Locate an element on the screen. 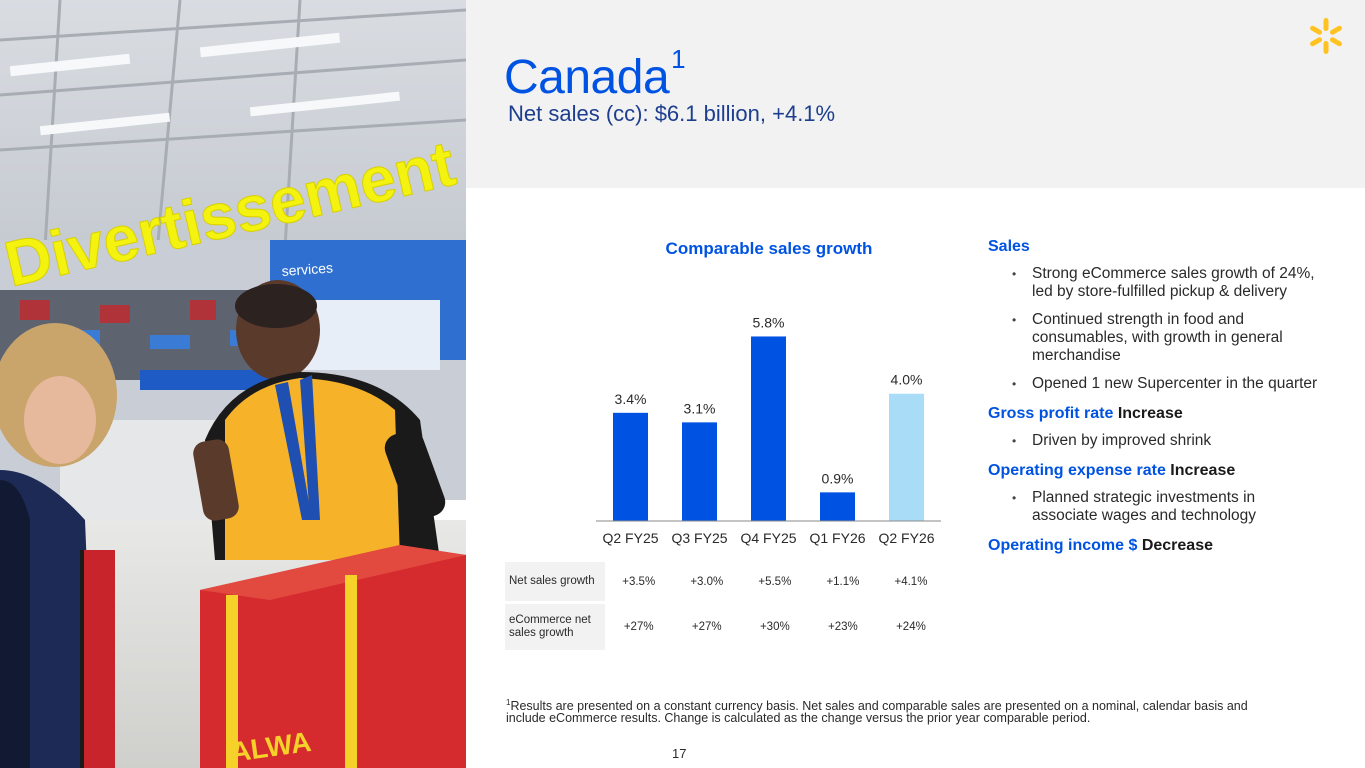 This screenshot has height=768, width=1365. gross-profit-label: Gross profit rate is located at coordinates (1051, 413).